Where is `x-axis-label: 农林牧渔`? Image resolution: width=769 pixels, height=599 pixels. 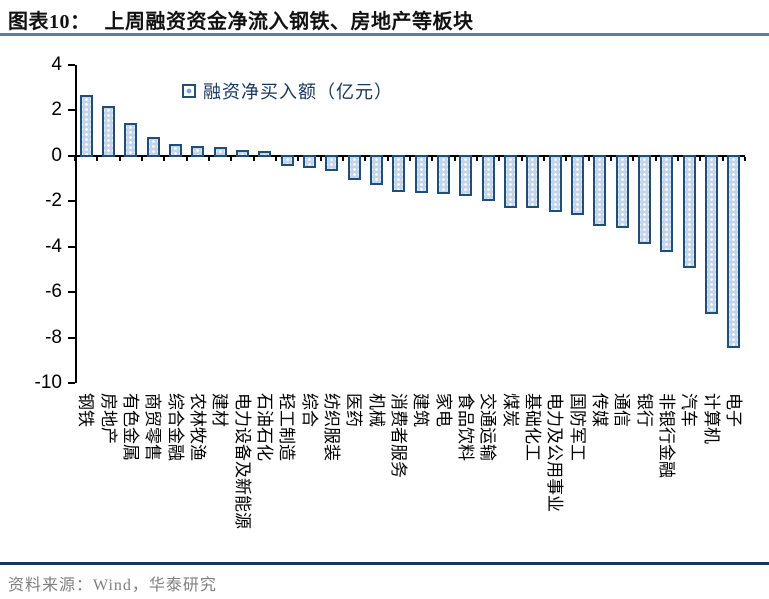 x-axis-label: 农林牧渔 is located at coordinates (197, 427).